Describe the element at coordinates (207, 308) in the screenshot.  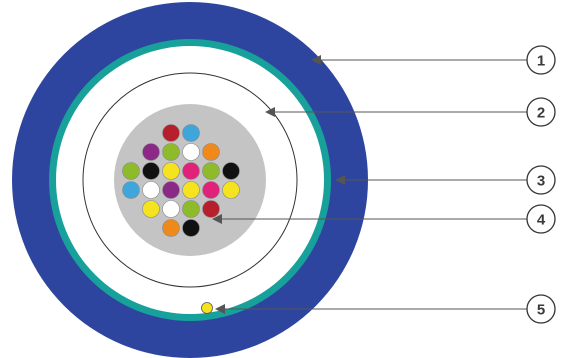
I see `ripcord` at that location.